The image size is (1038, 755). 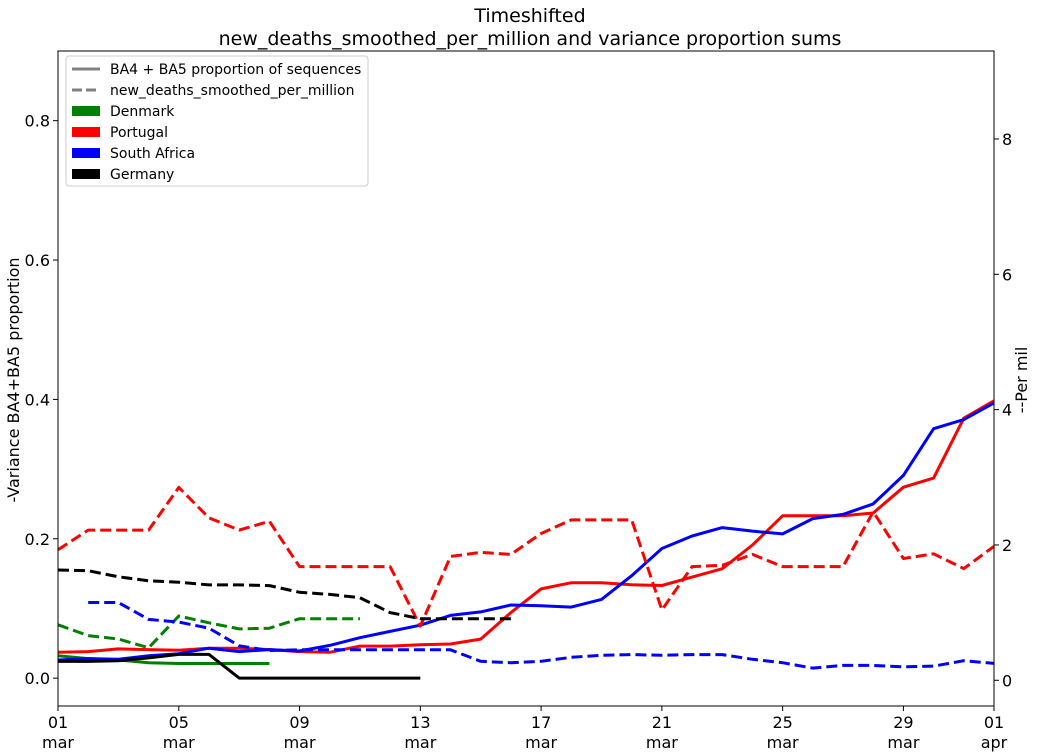 What do you see at coordinates (994, 742) in the screenshot?
I see `x-tick-label: apr` at bounding box center [994, 742].